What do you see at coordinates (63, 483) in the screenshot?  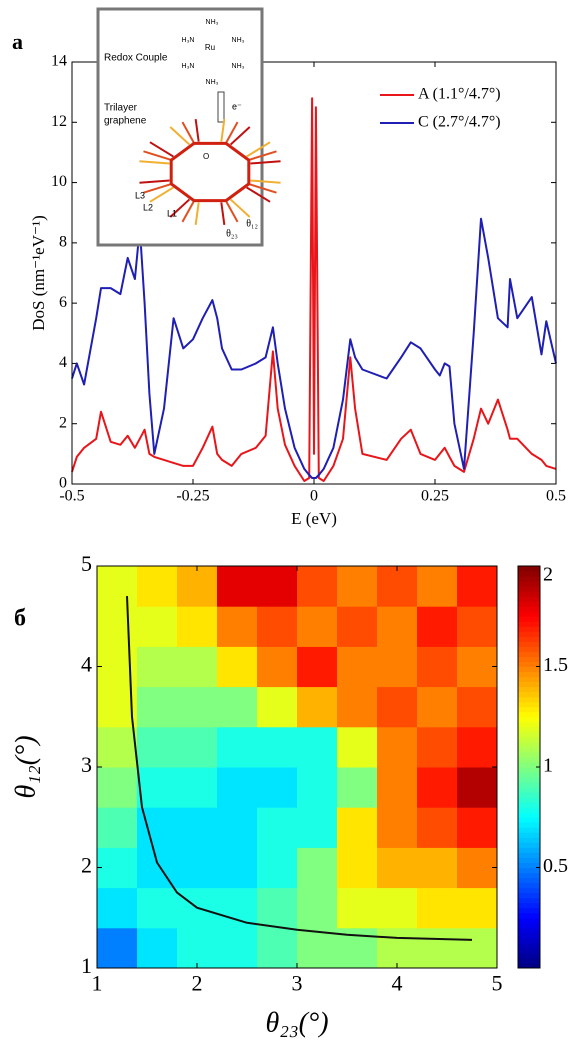 I see `y-tick-label: 0` at bounding box center [63, 483].